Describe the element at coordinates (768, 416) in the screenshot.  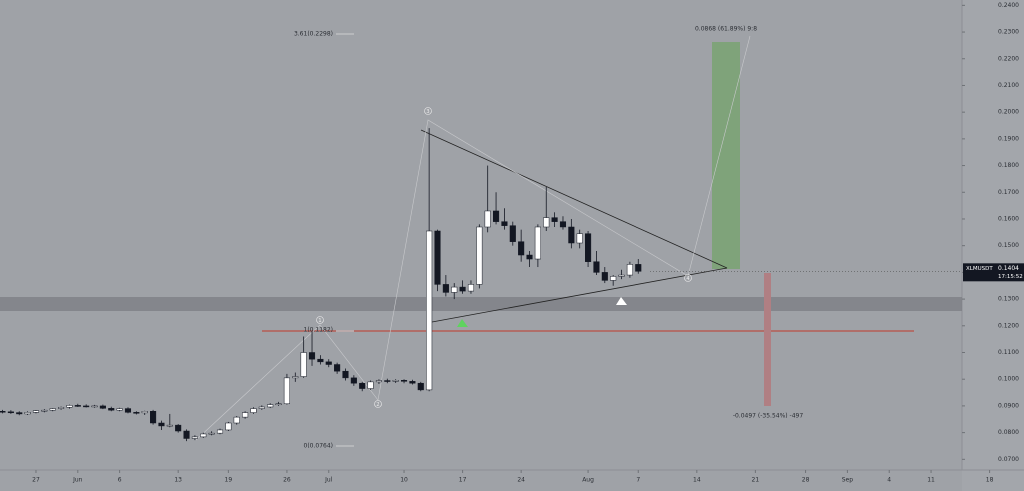
I see `stop-label: -0.0497 (-35.54%) -497` at that location.